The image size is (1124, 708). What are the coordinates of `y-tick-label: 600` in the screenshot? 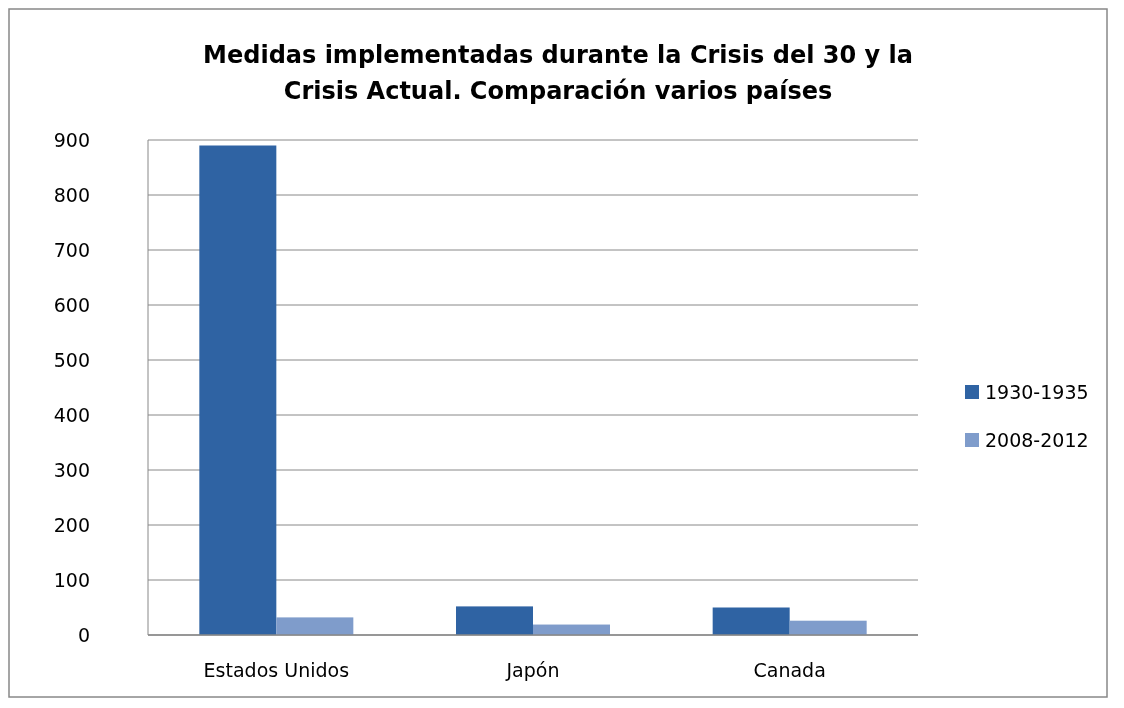 It's located at (71, 304).